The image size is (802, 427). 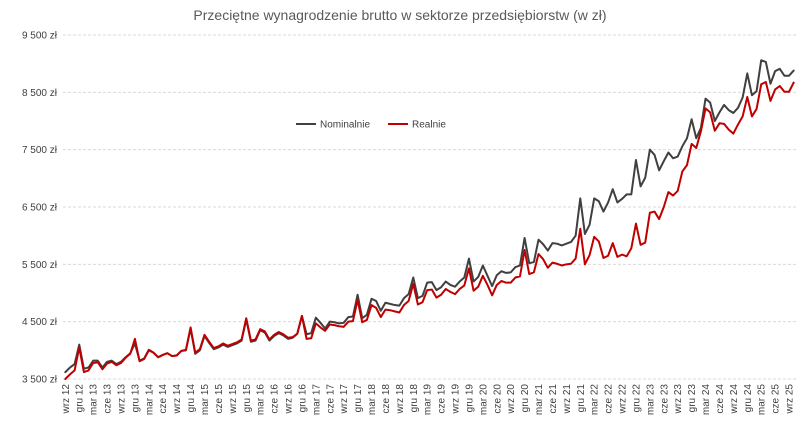 What do you see at coordinates (623, 399) in the screenshot?
I see `x-tick-label: wrz 22` at bounding box center [623, 399].